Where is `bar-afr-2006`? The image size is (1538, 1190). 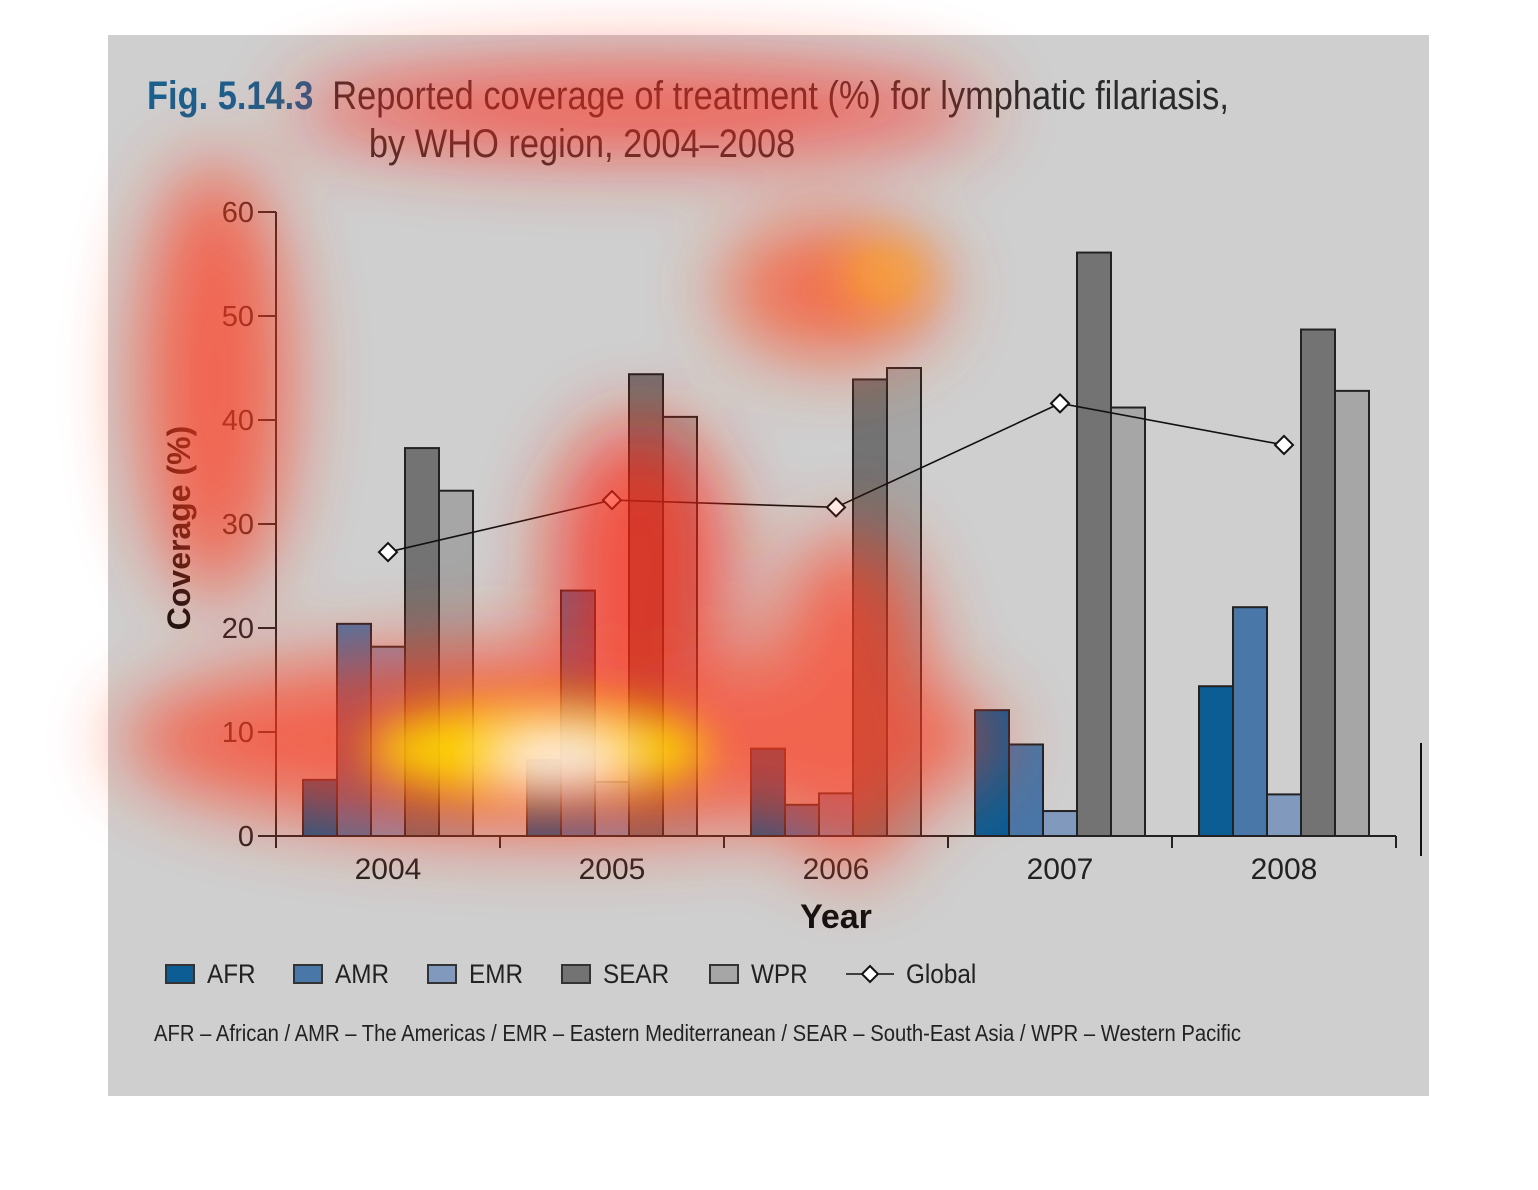 bar-afr-2006 is located at coordinates (768, 792).